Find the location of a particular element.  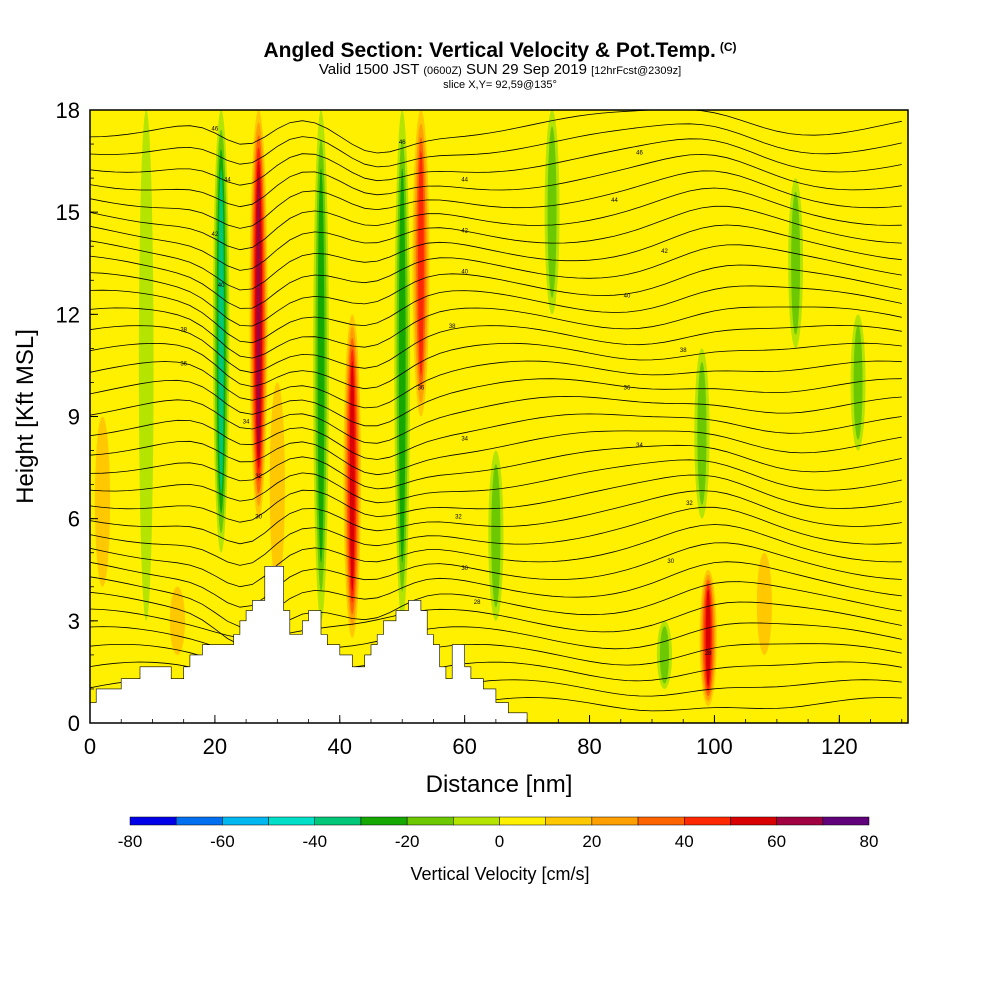

y-tick-label: 6 is located at coordinates (74, 519).